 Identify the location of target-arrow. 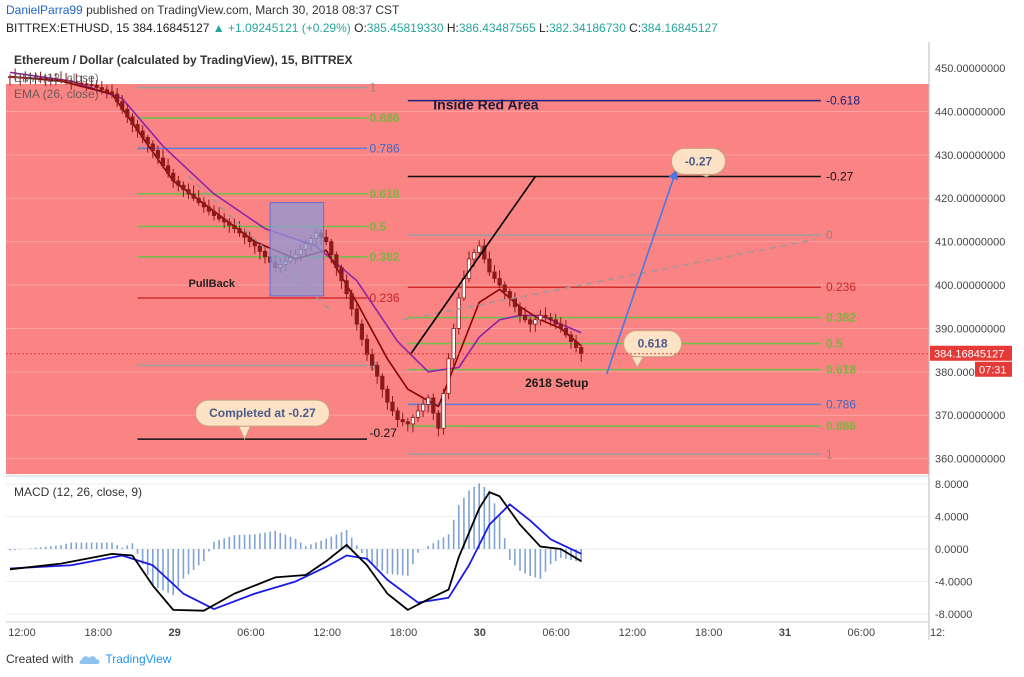
(642, 272).